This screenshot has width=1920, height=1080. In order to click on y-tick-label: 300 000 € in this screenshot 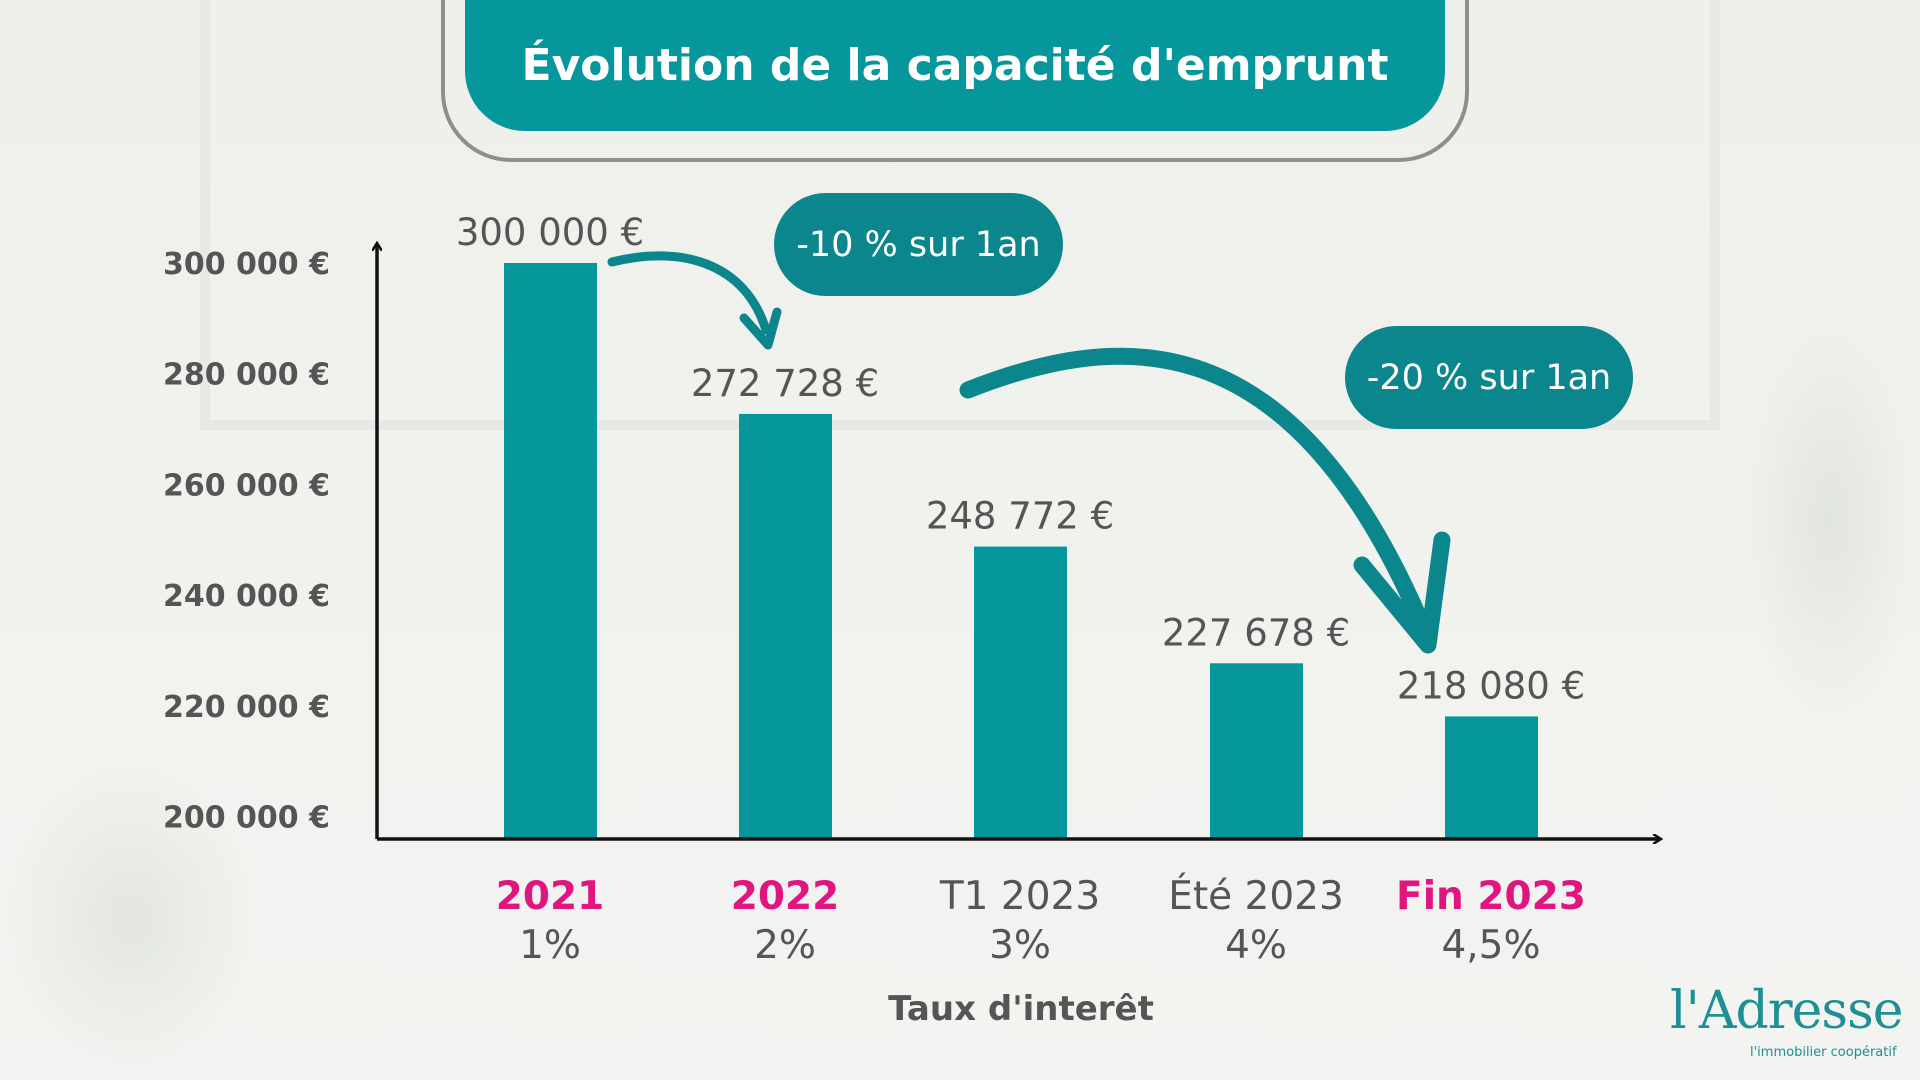, I will do `click(246, 264)`.